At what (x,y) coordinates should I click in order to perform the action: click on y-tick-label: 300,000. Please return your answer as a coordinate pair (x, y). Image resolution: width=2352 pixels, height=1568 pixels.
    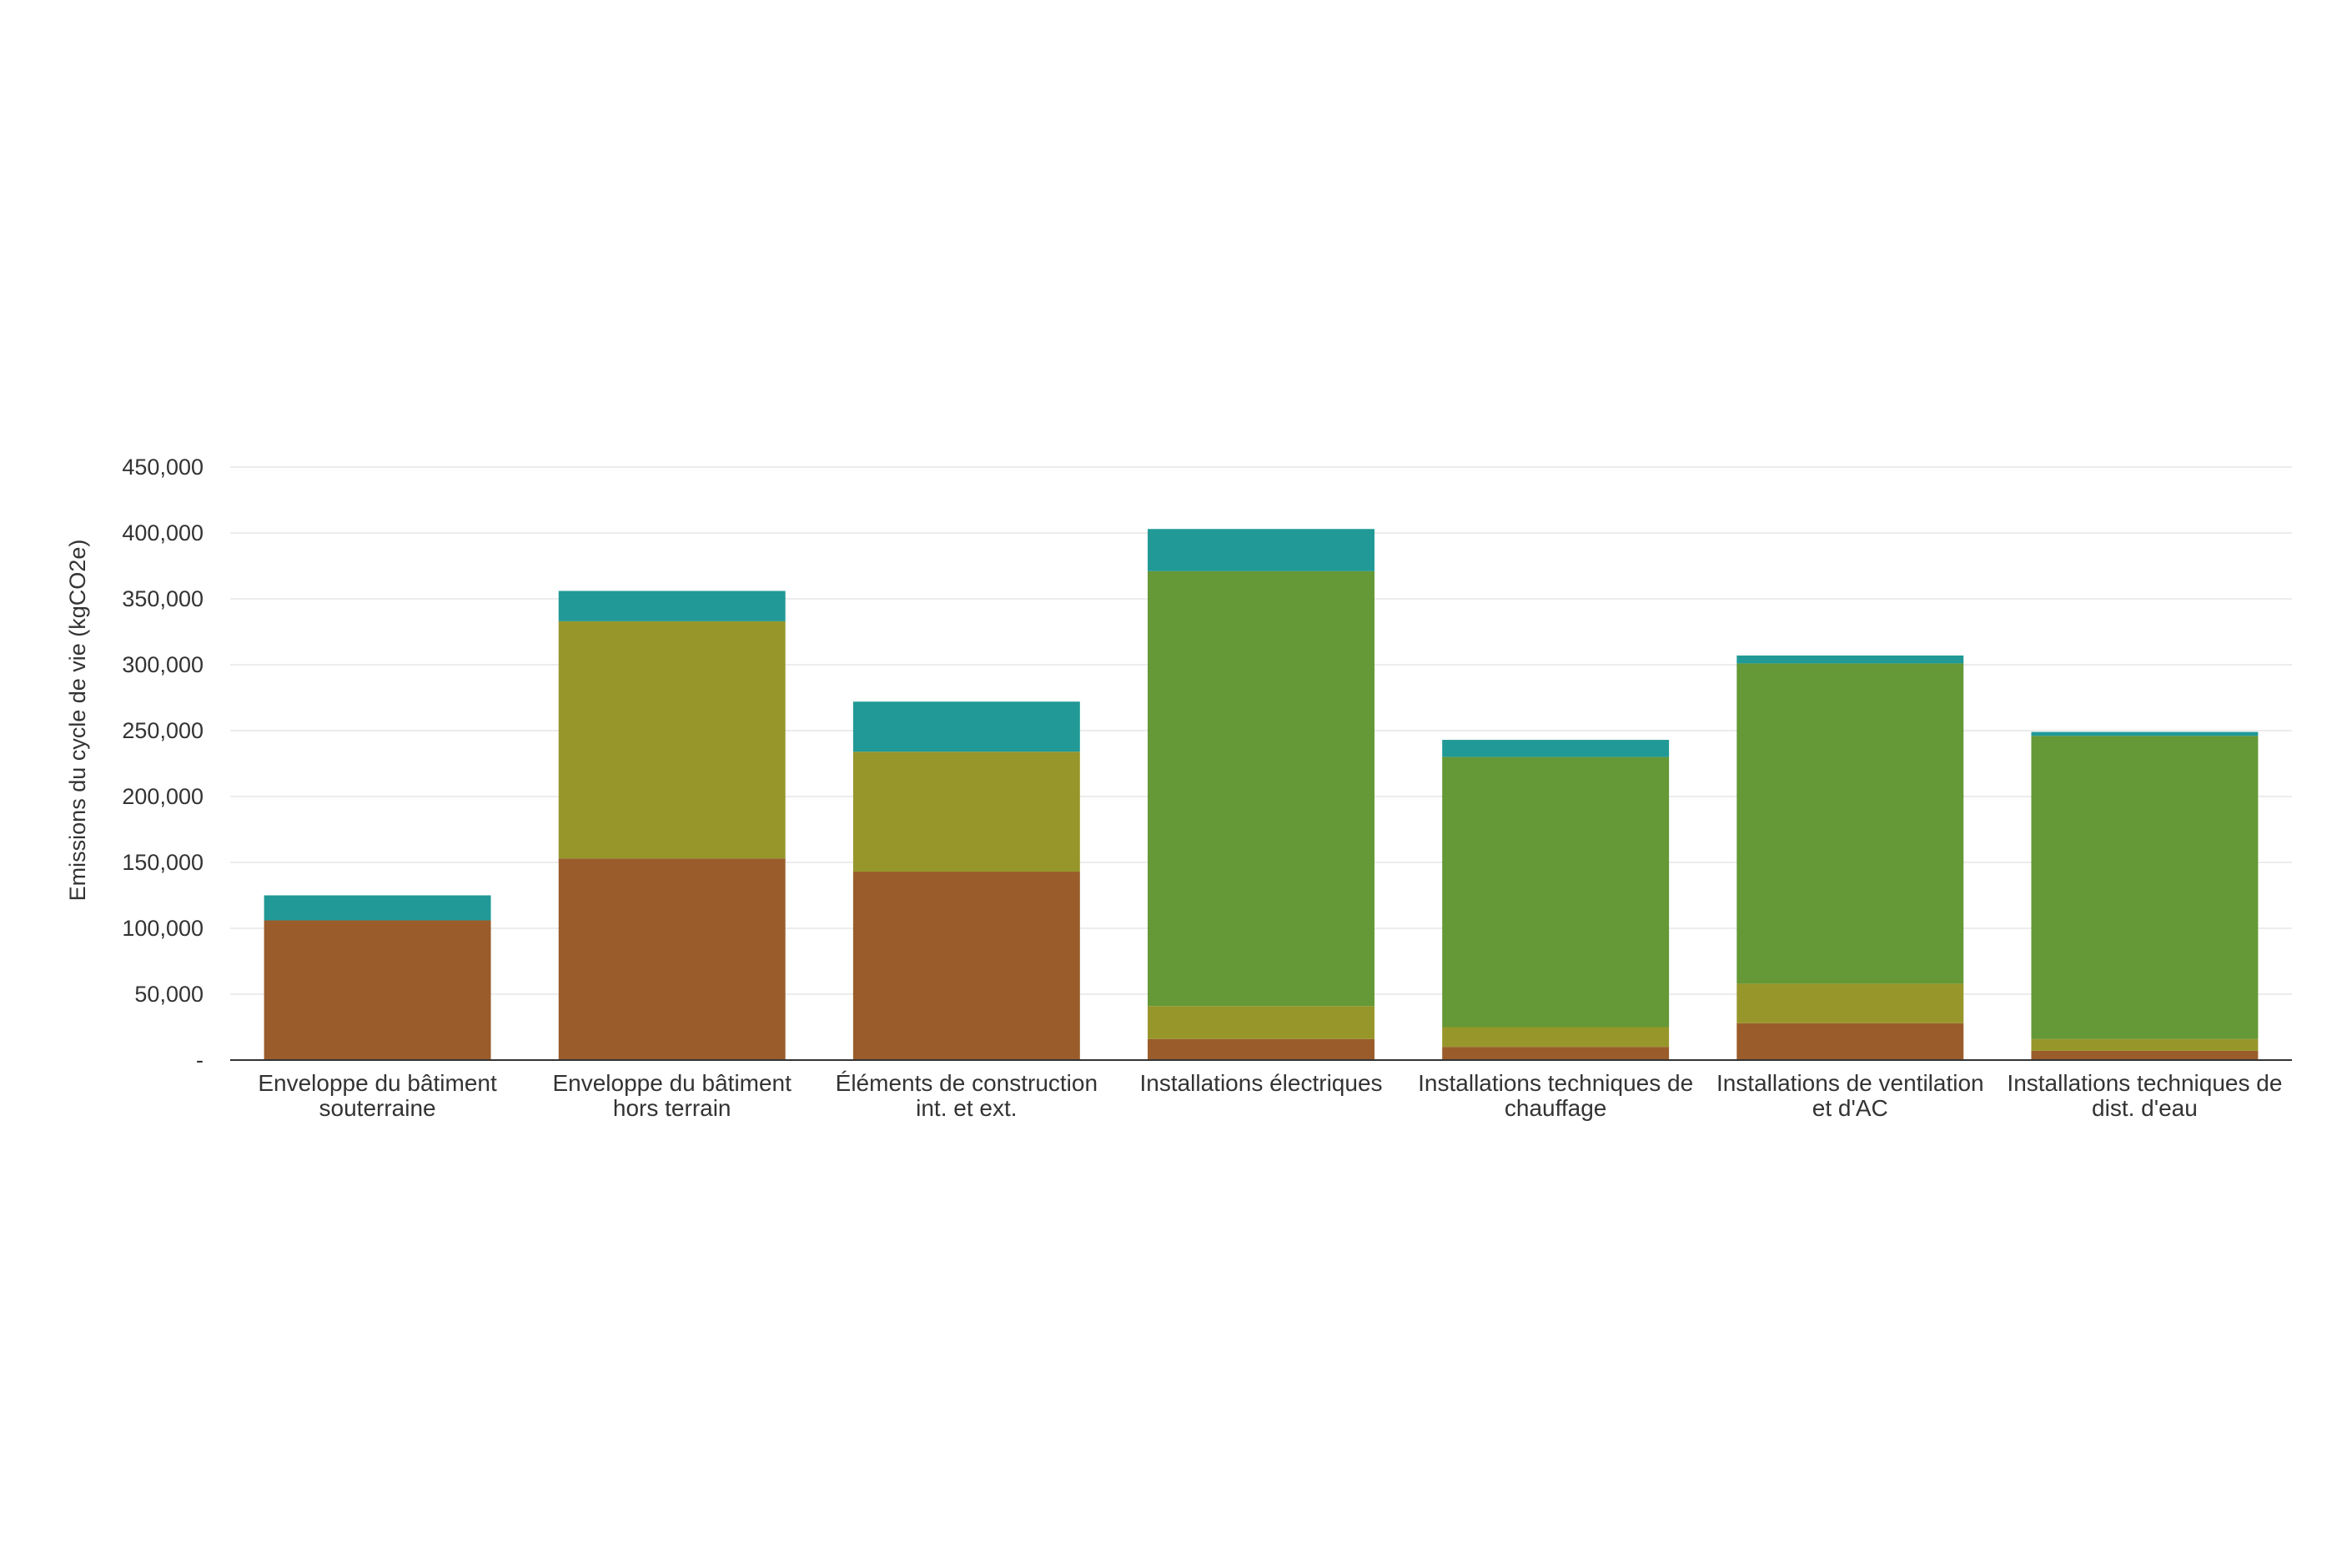
    Looking at the image, I should click on (163, 664).